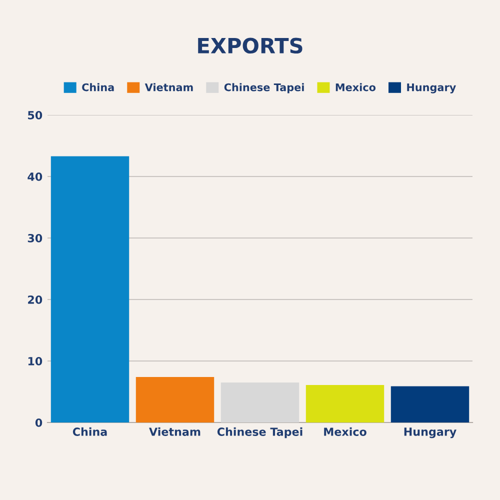 Image resolution: width=500 pixels, height=500 pixels. What do you see at coordinates (356, 87) in the screenshot?
I see `legend-label: Mexico` at bounding box center [356, 87].